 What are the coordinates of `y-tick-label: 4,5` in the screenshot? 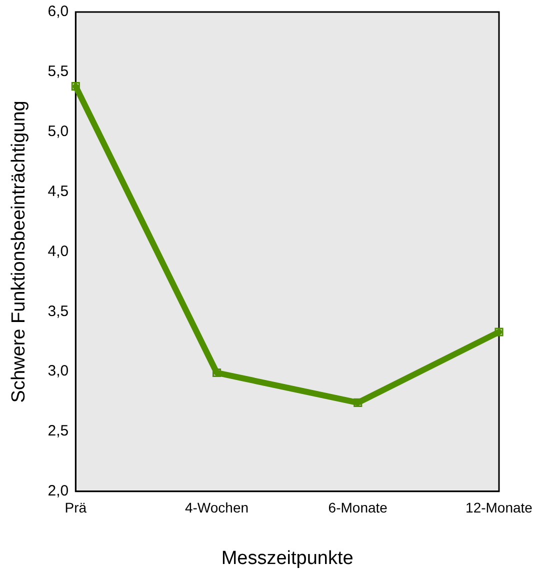 It's located at (58, 191).